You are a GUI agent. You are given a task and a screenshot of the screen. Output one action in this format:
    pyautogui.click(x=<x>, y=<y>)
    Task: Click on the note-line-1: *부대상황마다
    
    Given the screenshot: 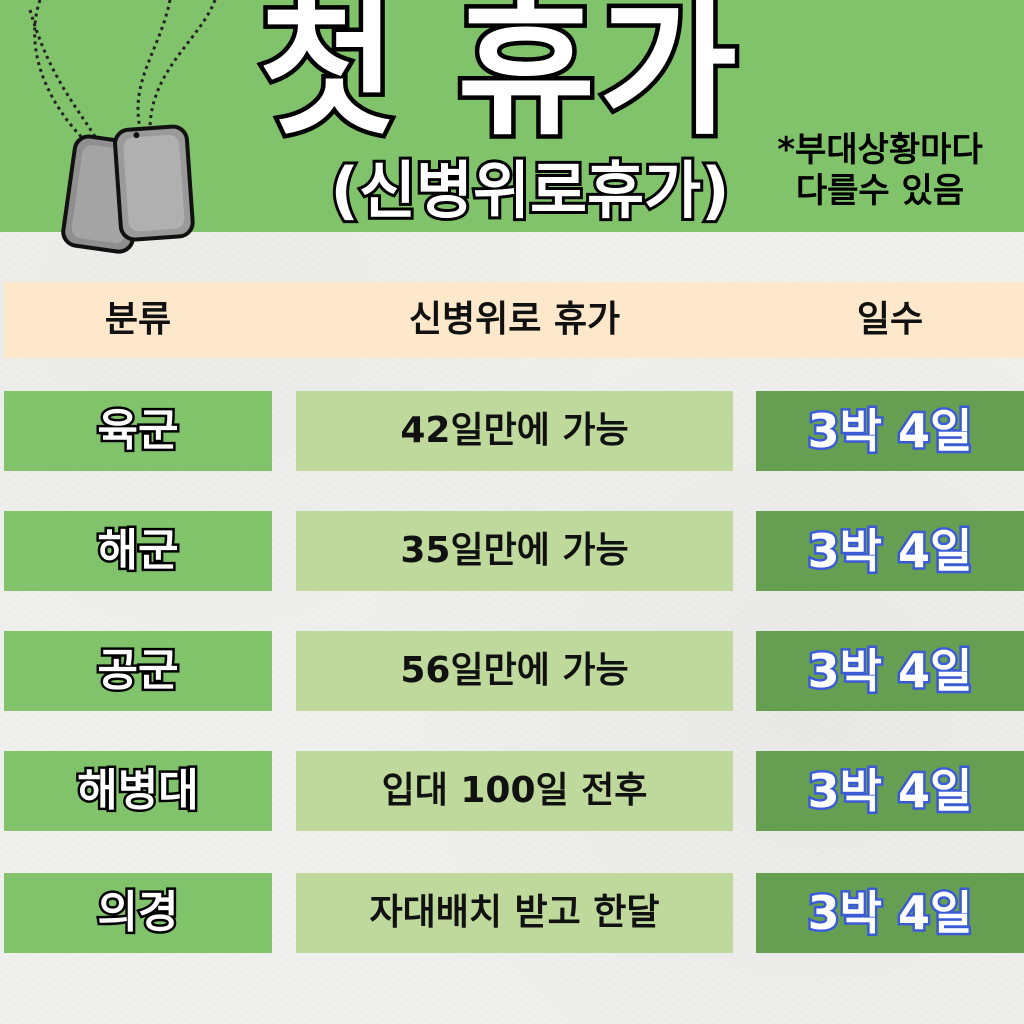 What is the action you would take?
    pyautogui.click(x=880, y=150)
    